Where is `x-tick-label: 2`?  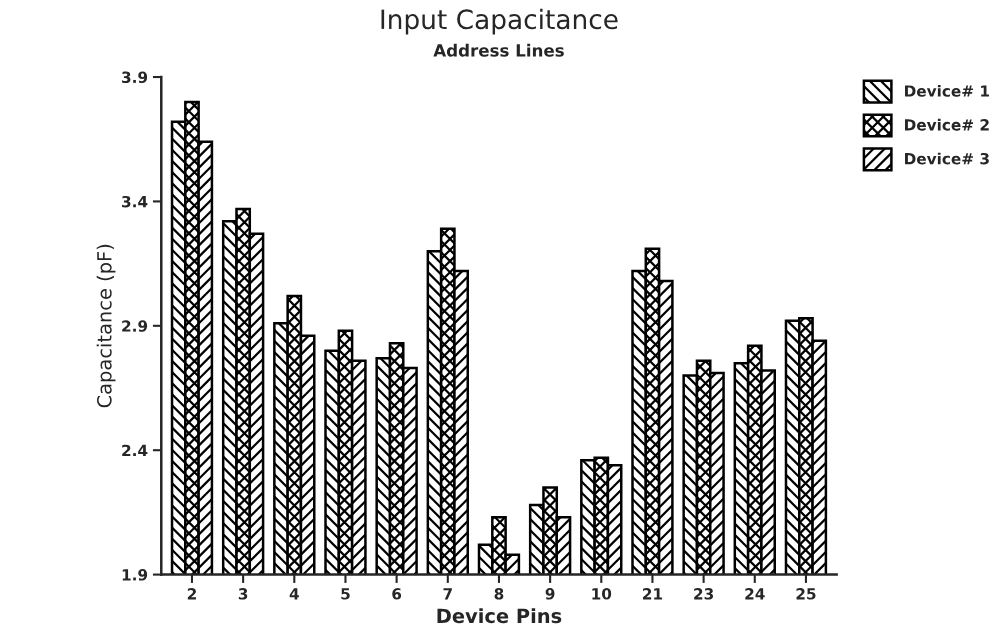 x-tick-label: 2 is located at coordinates (191, 594).